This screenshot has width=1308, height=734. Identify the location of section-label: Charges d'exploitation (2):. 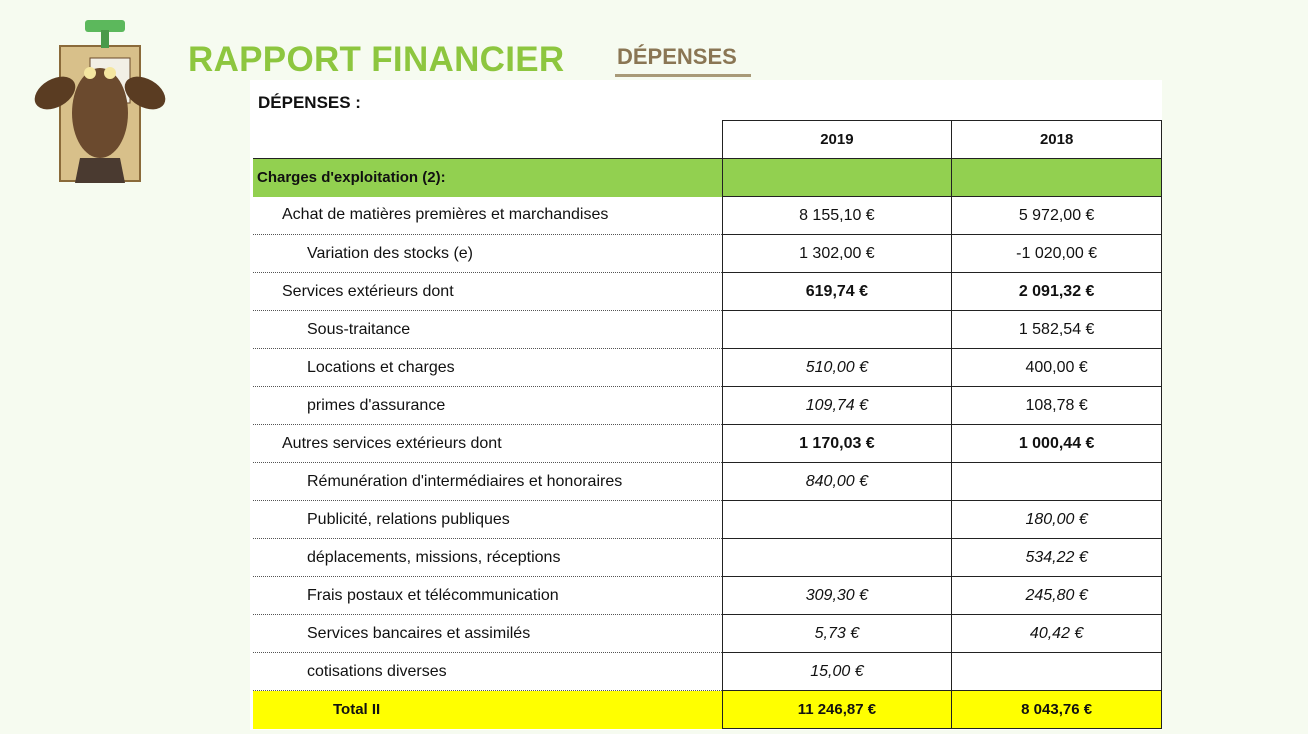
(488, 177).